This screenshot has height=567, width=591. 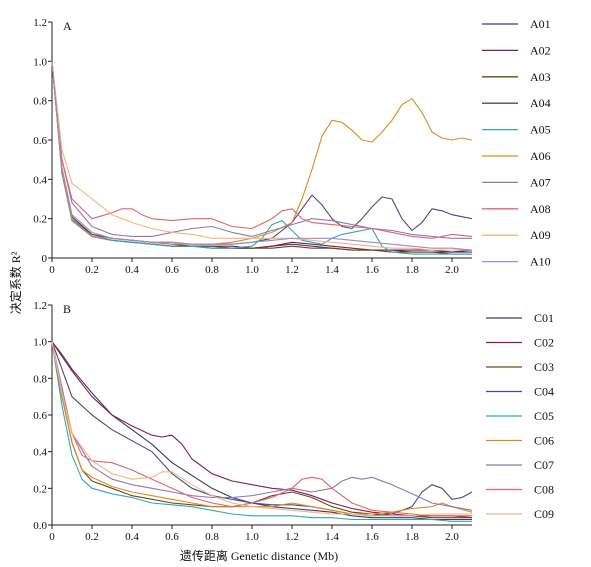 What do you see at coordinates (544, 465) in the screenshot?
I see `legend-label-C07: C07` at bounding box center [544, 465].